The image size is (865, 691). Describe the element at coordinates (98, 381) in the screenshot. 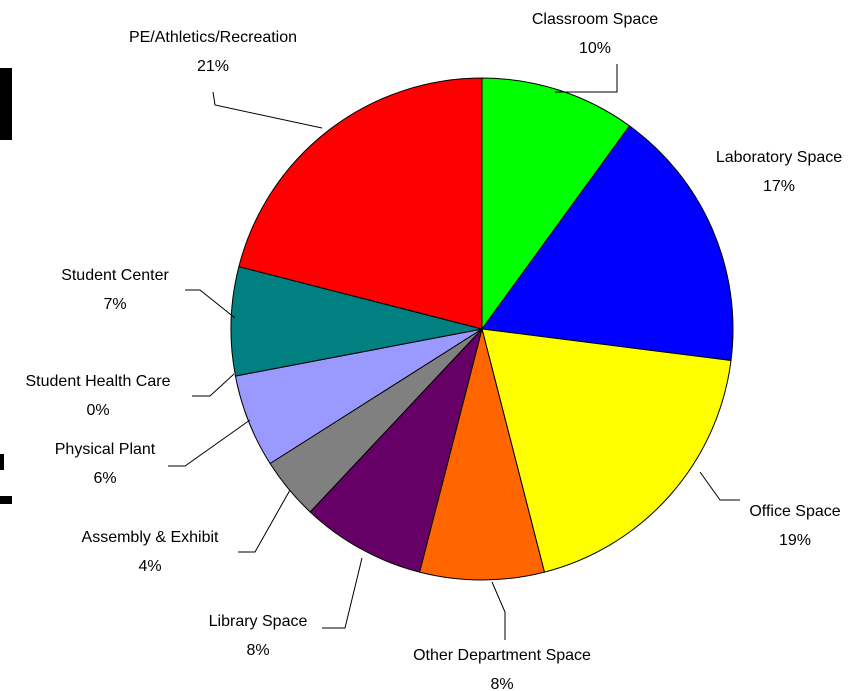

I see `slice-label: Student Health Care` at that location.